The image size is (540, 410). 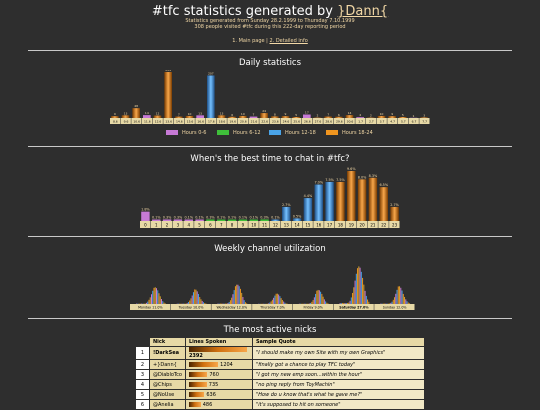 What do you see at coordinates (168, 395) in the screenshot?
I see `nick-cell: @NoUse` at bounding box center [168, 395].